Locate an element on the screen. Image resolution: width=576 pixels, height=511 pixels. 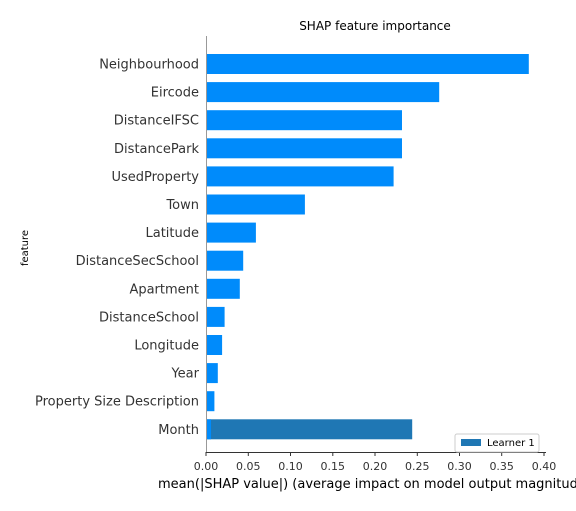
x-tick-label: 0.40 is located at coordinates (544, 466).